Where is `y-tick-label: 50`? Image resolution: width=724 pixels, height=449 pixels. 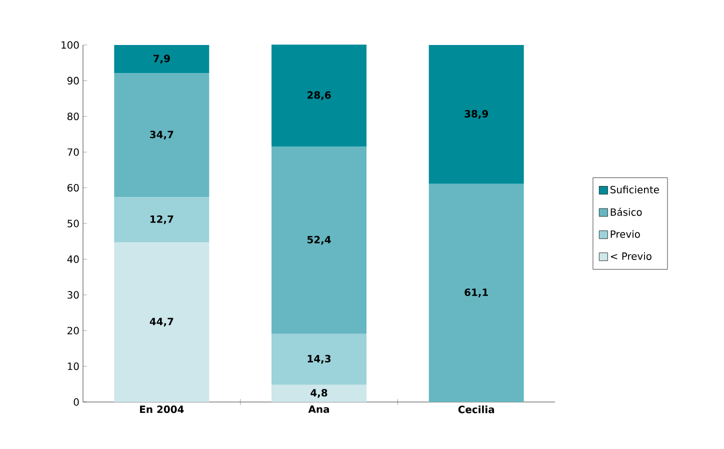 y-tick-label: 50 is located at coordinates (73, 224).